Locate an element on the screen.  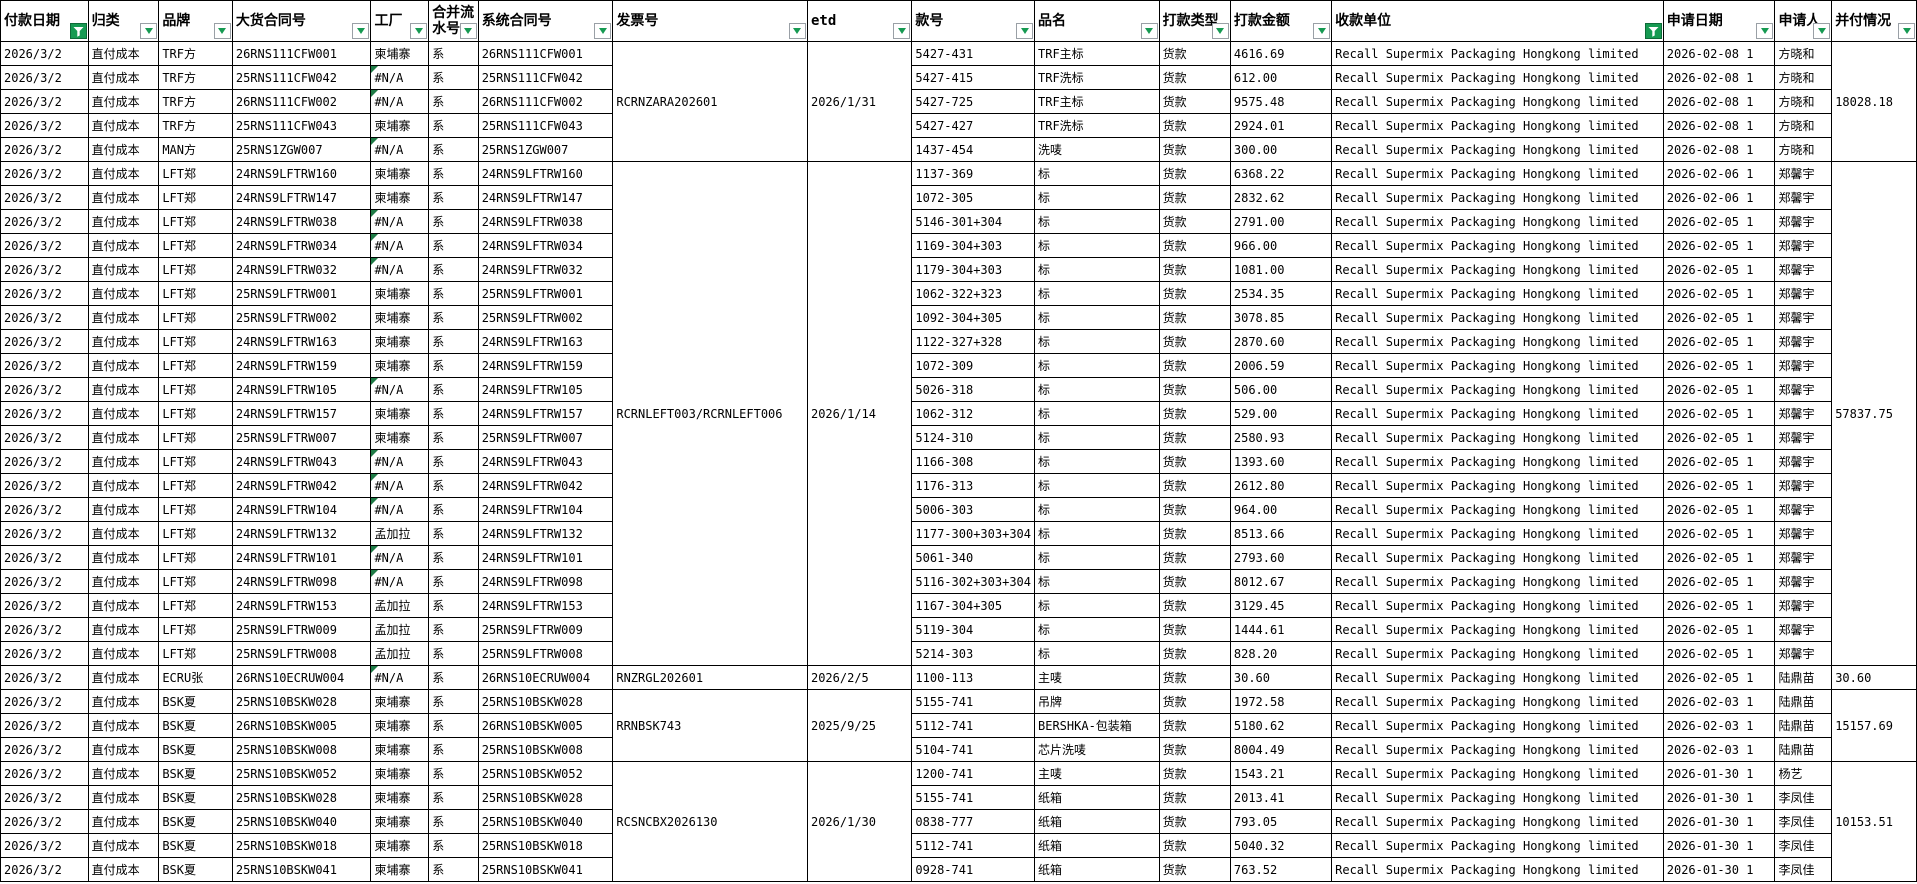
cell-contract-no: 24RNS9LFTRW160 is located at coordinates (301, 173).